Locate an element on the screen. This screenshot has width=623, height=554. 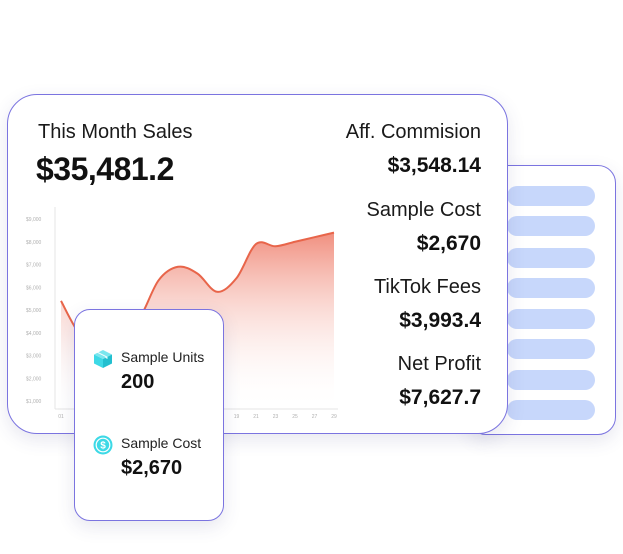
box-icon is located at coordinates (103, 359).